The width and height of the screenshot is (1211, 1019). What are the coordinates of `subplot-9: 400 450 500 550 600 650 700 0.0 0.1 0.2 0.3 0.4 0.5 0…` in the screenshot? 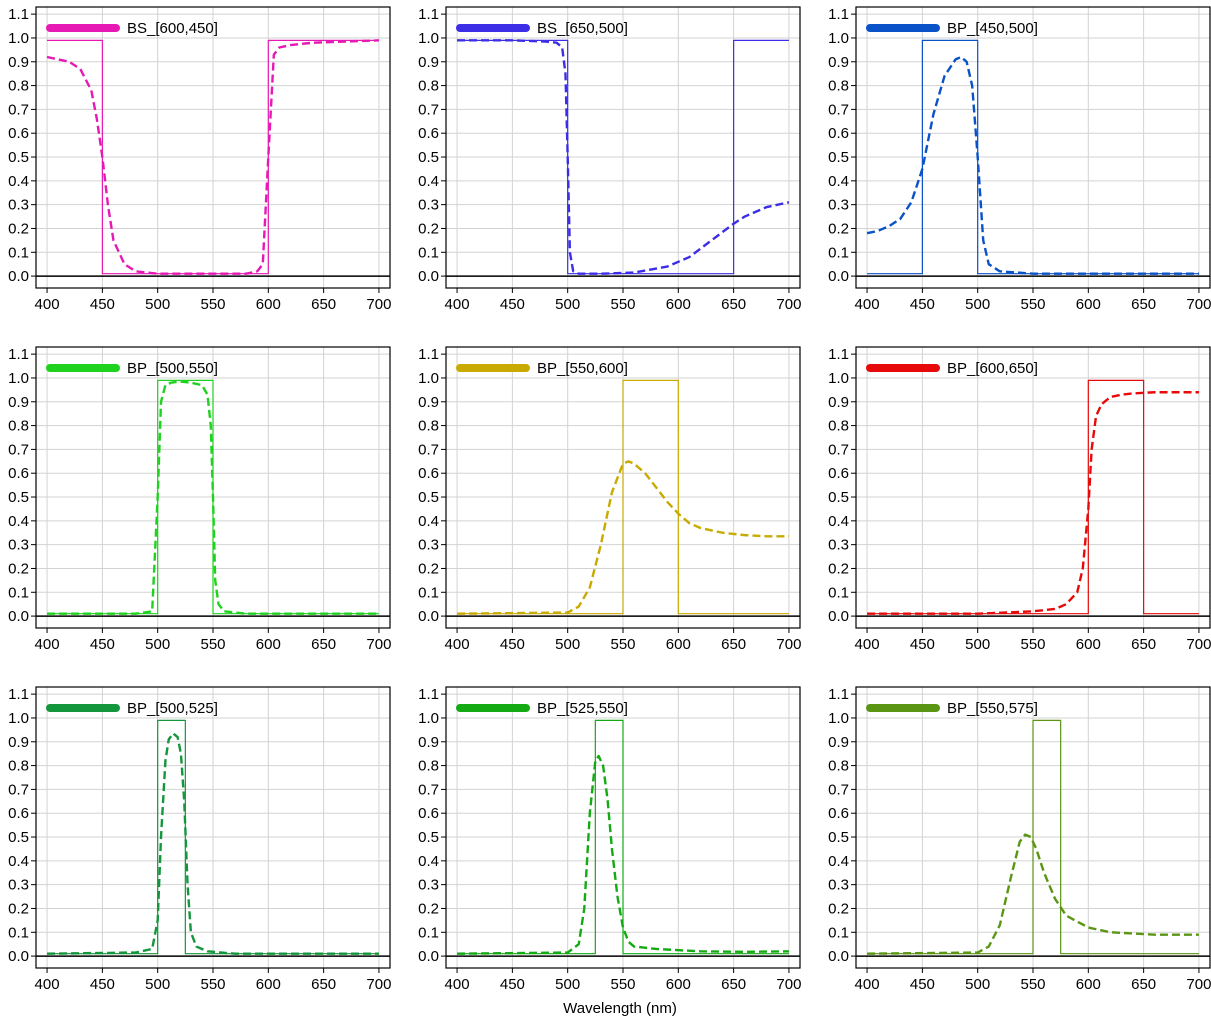 It's located at (1019, 839).